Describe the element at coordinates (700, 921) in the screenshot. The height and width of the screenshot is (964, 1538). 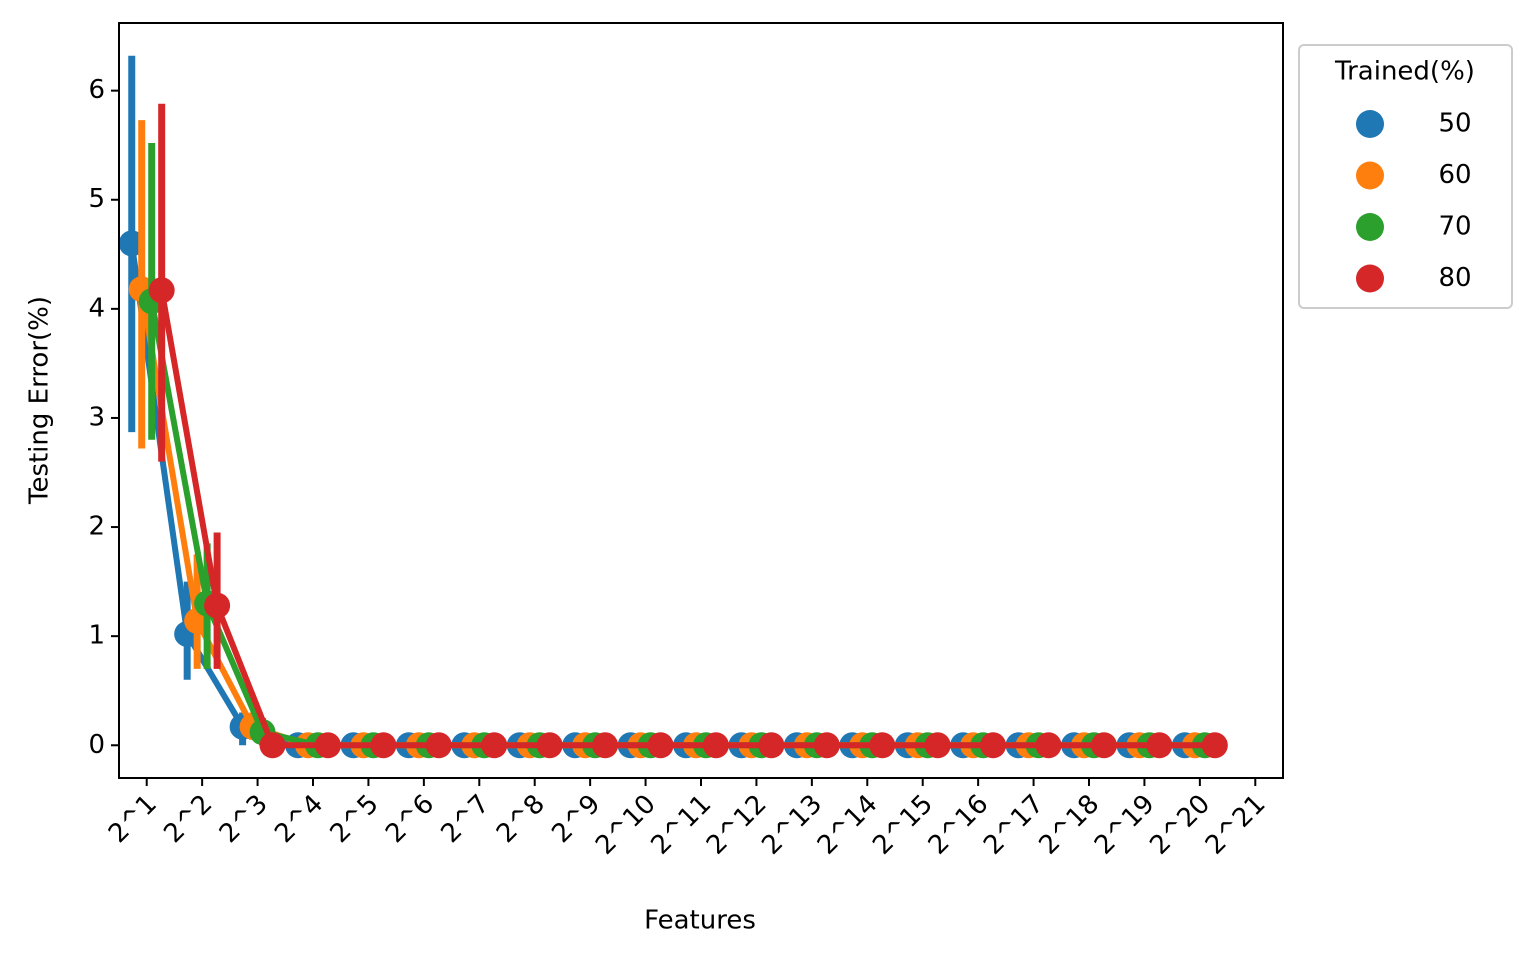
I see `x-axis-label: Features` at that location.